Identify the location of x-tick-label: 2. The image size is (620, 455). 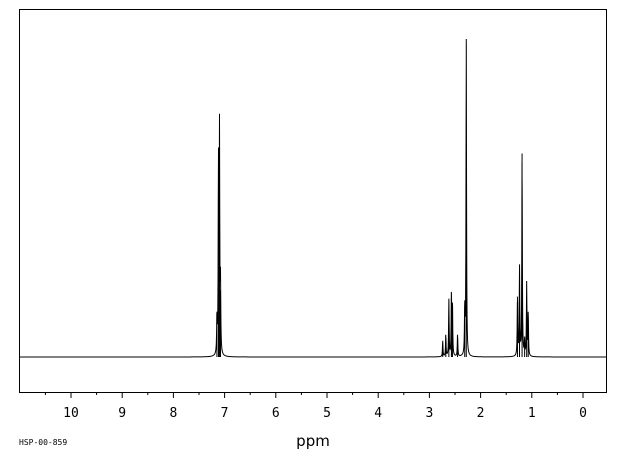
(481, 413).